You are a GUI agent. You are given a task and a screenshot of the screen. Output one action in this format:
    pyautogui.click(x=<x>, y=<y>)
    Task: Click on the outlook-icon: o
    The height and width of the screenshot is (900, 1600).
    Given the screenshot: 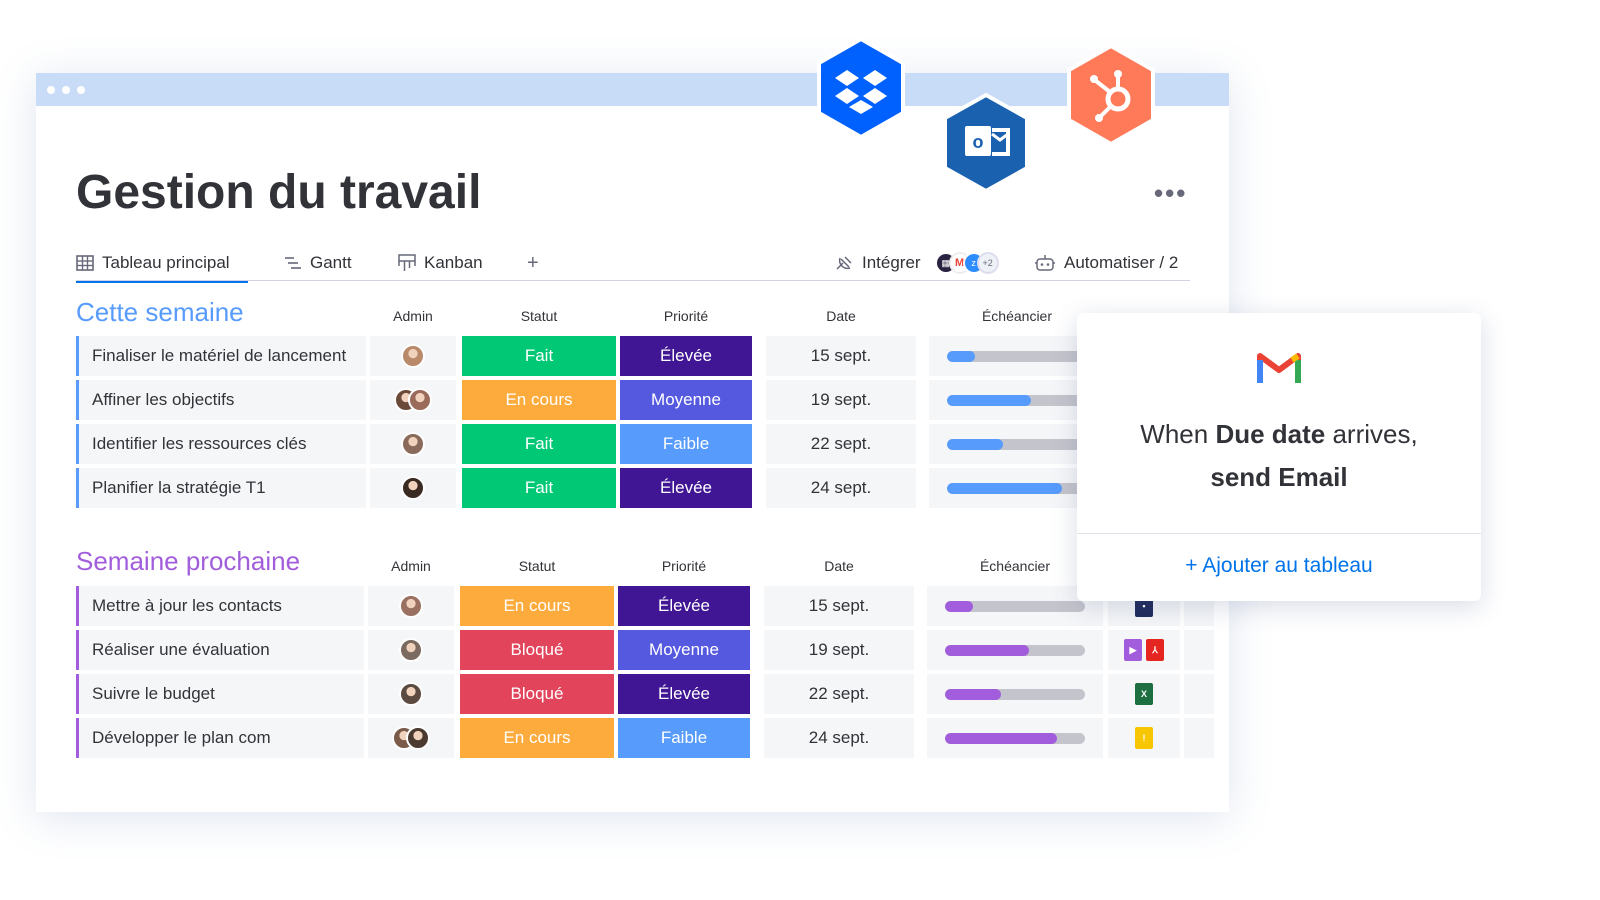 What is the action you would take?
    pyautogui.click(x=986, y=143)
    